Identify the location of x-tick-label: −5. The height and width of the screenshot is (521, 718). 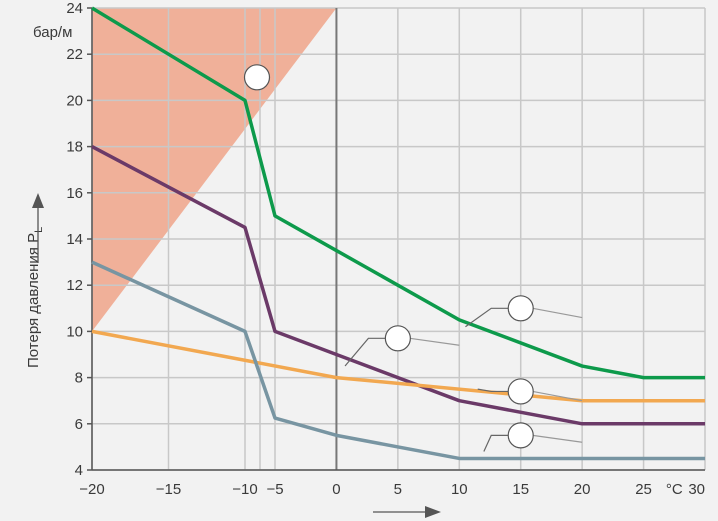
(274, 489).